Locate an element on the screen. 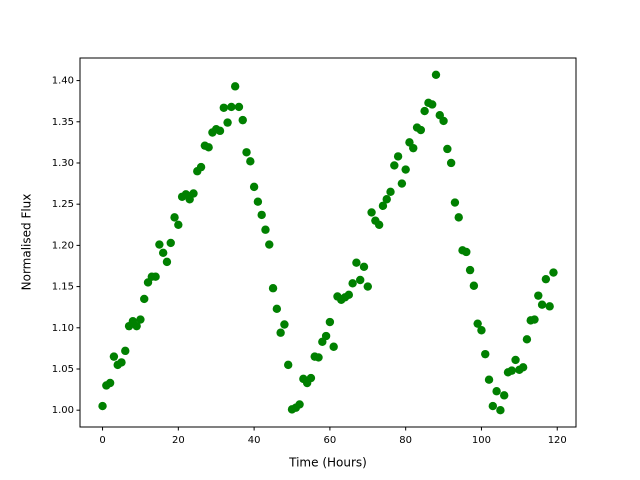 The image size is (640, 480). y-tick-label: 1.20 is located at coordinates (63, 245).